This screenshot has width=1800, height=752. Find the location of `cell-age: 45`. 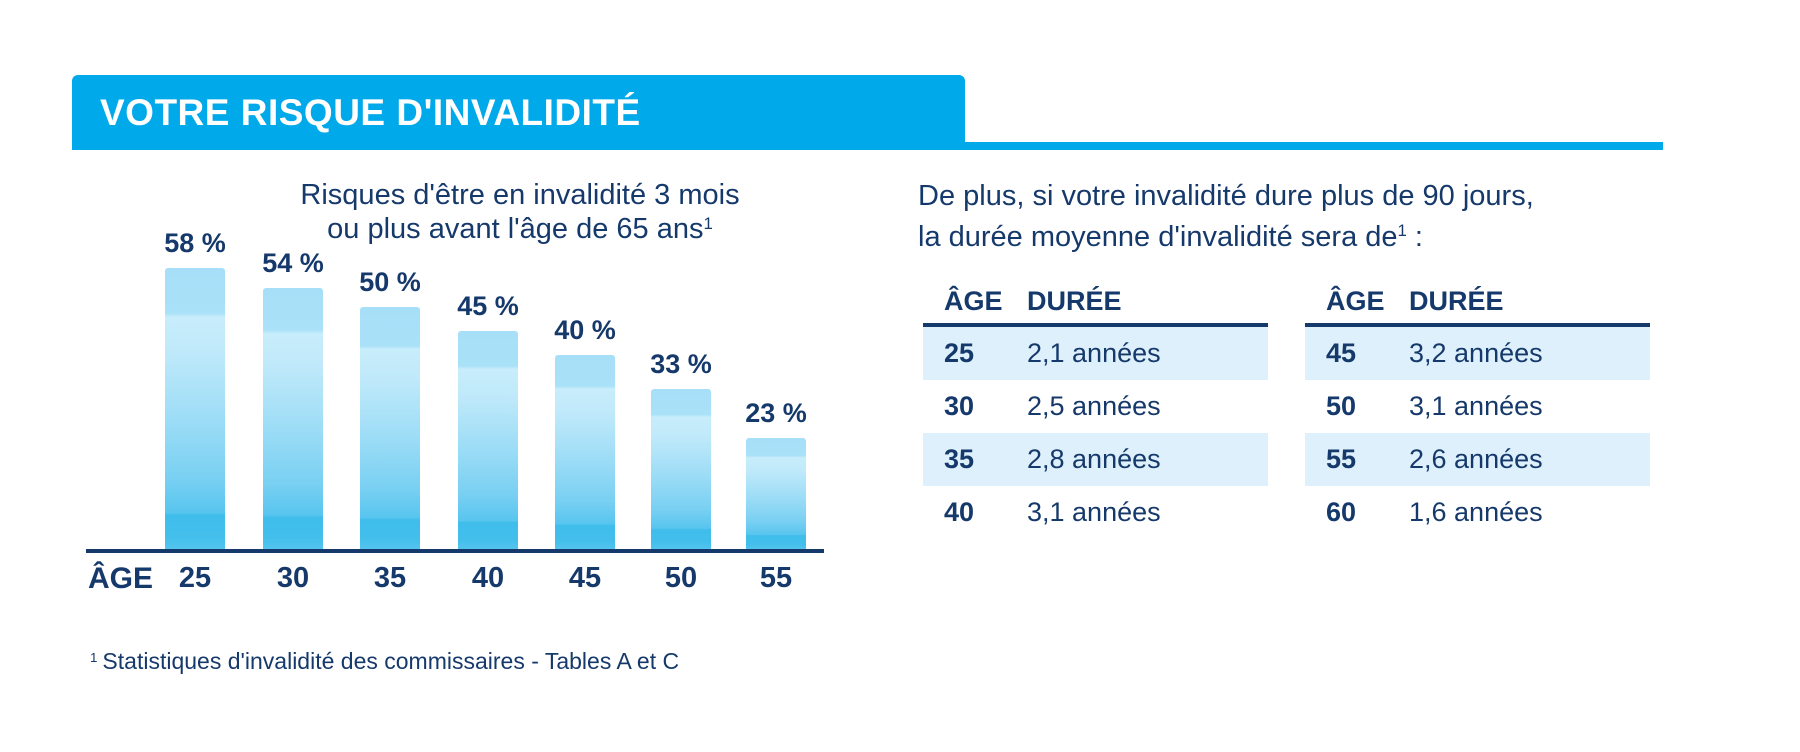

cell-age: 45 is located at coordinates (1341, 353).